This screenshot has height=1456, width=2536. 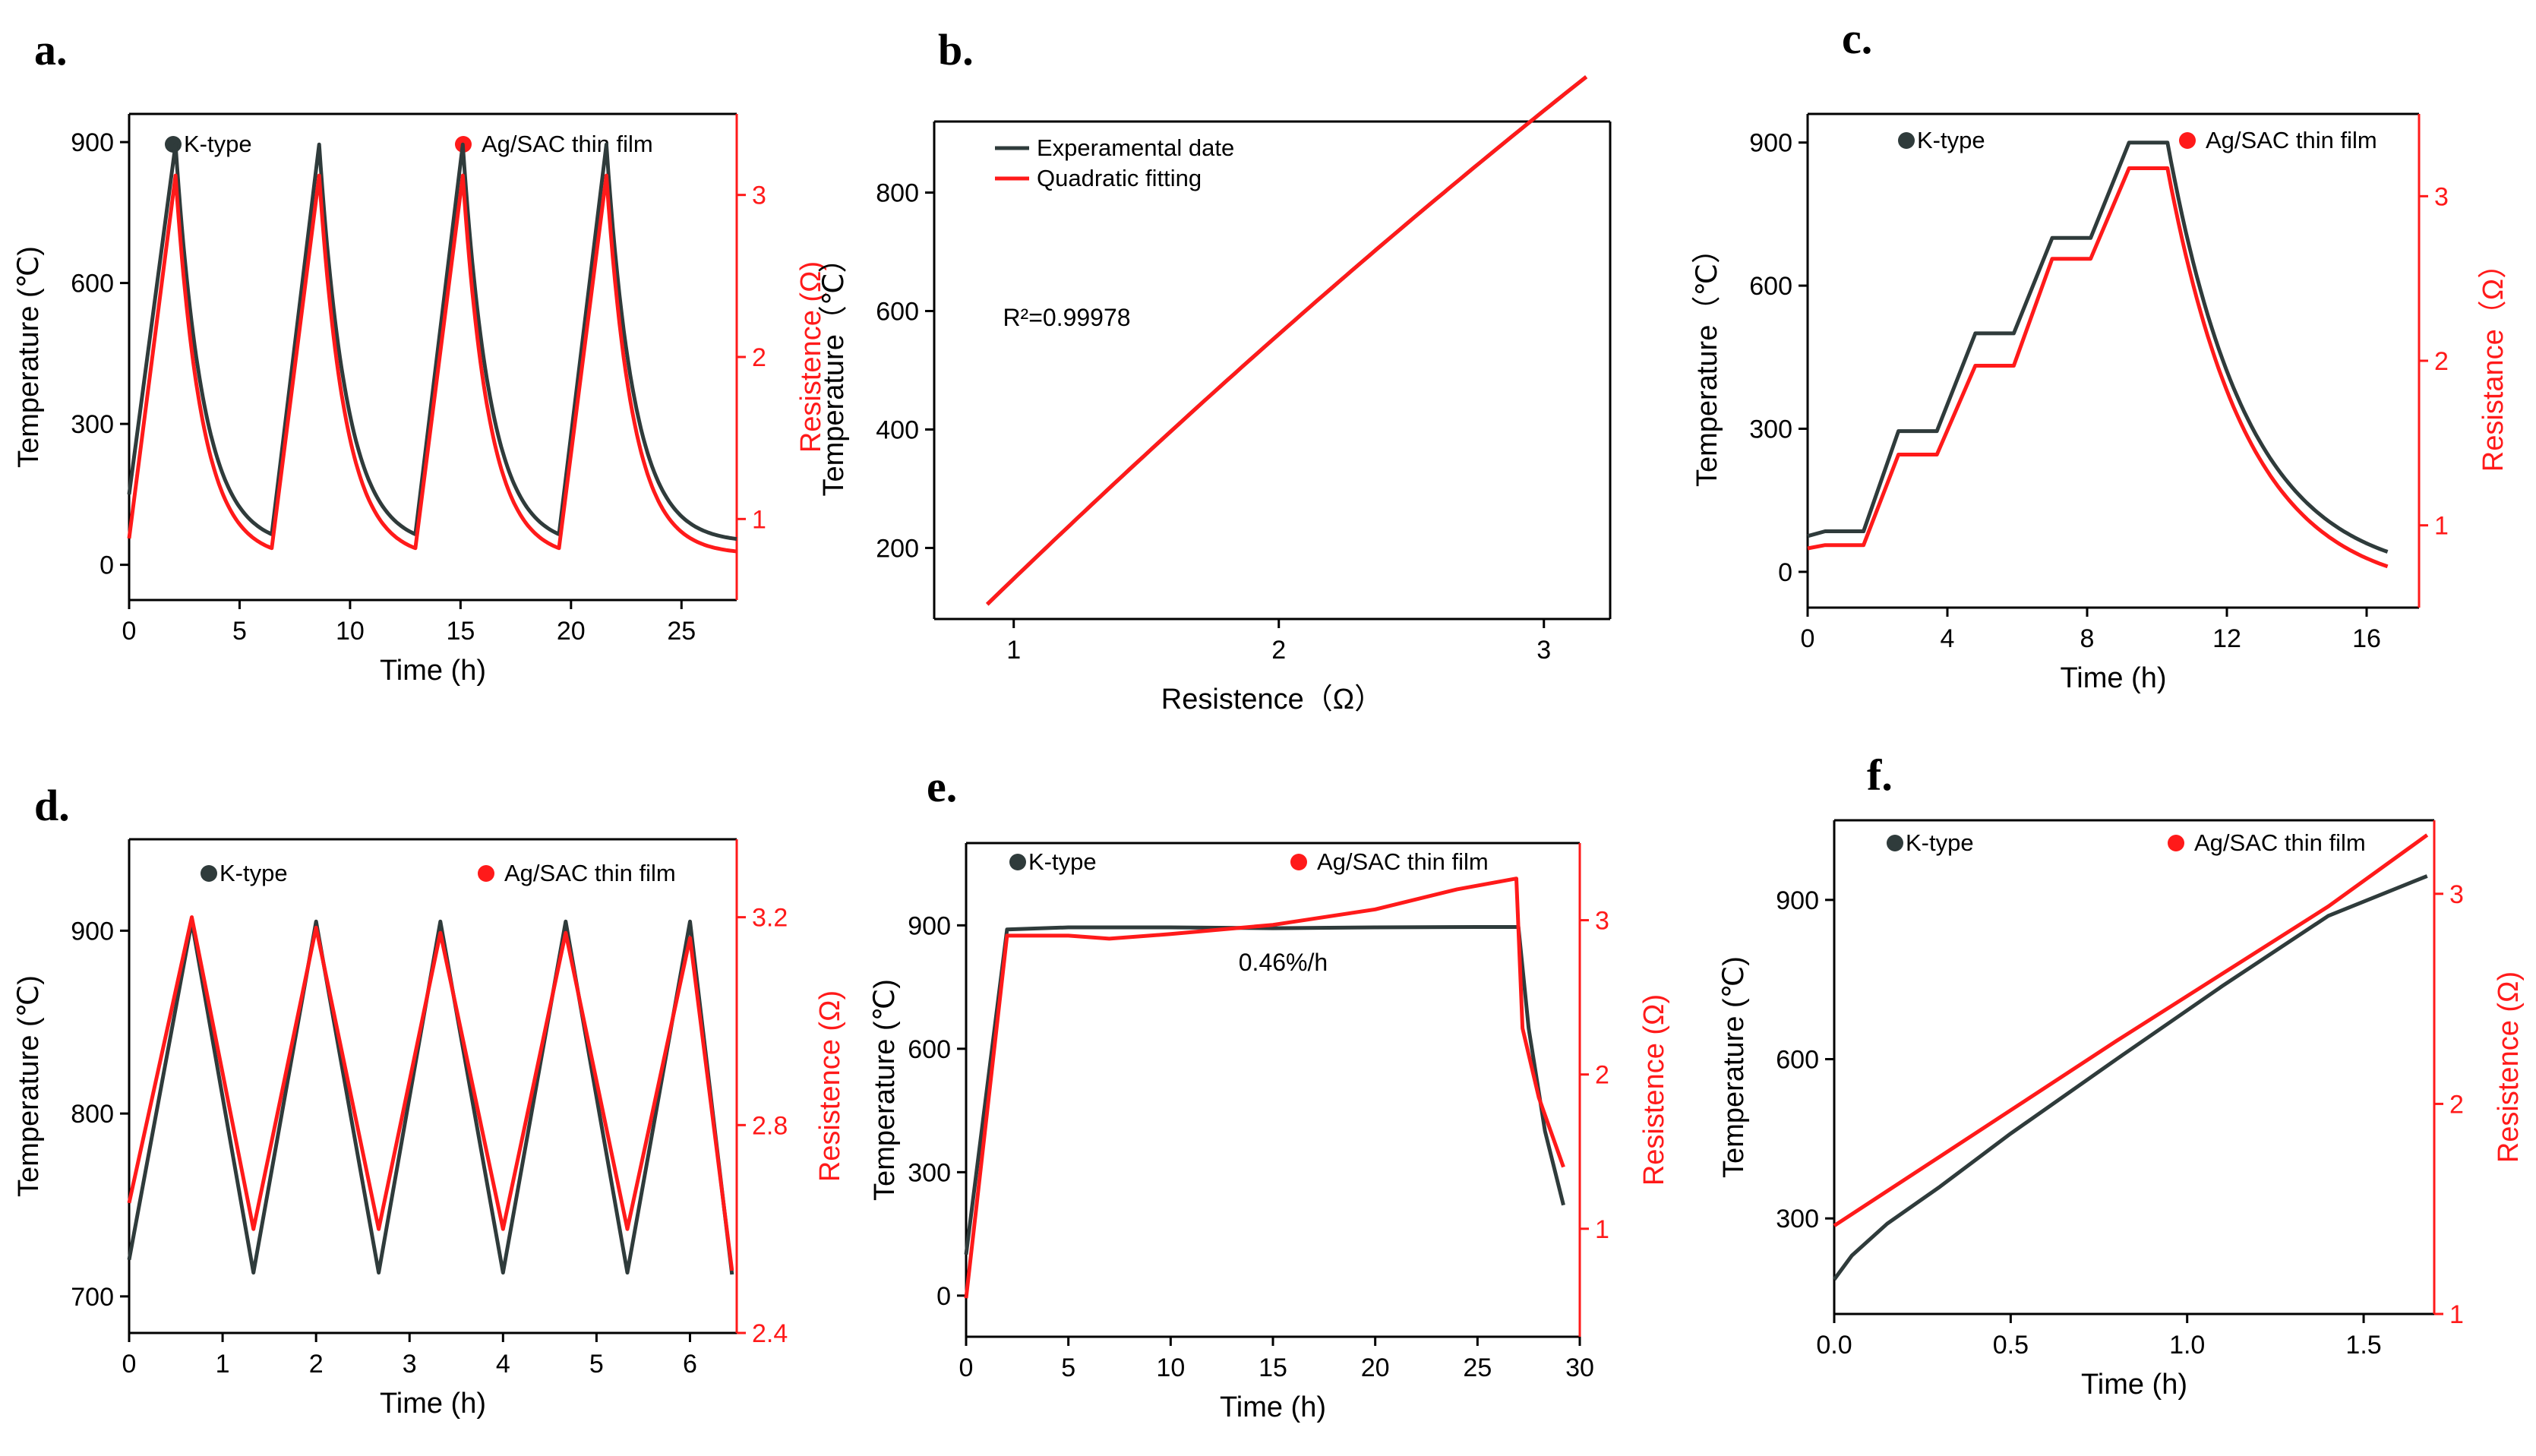 I want to click on x-tick-label: 12, so click(x=2226, y=638).